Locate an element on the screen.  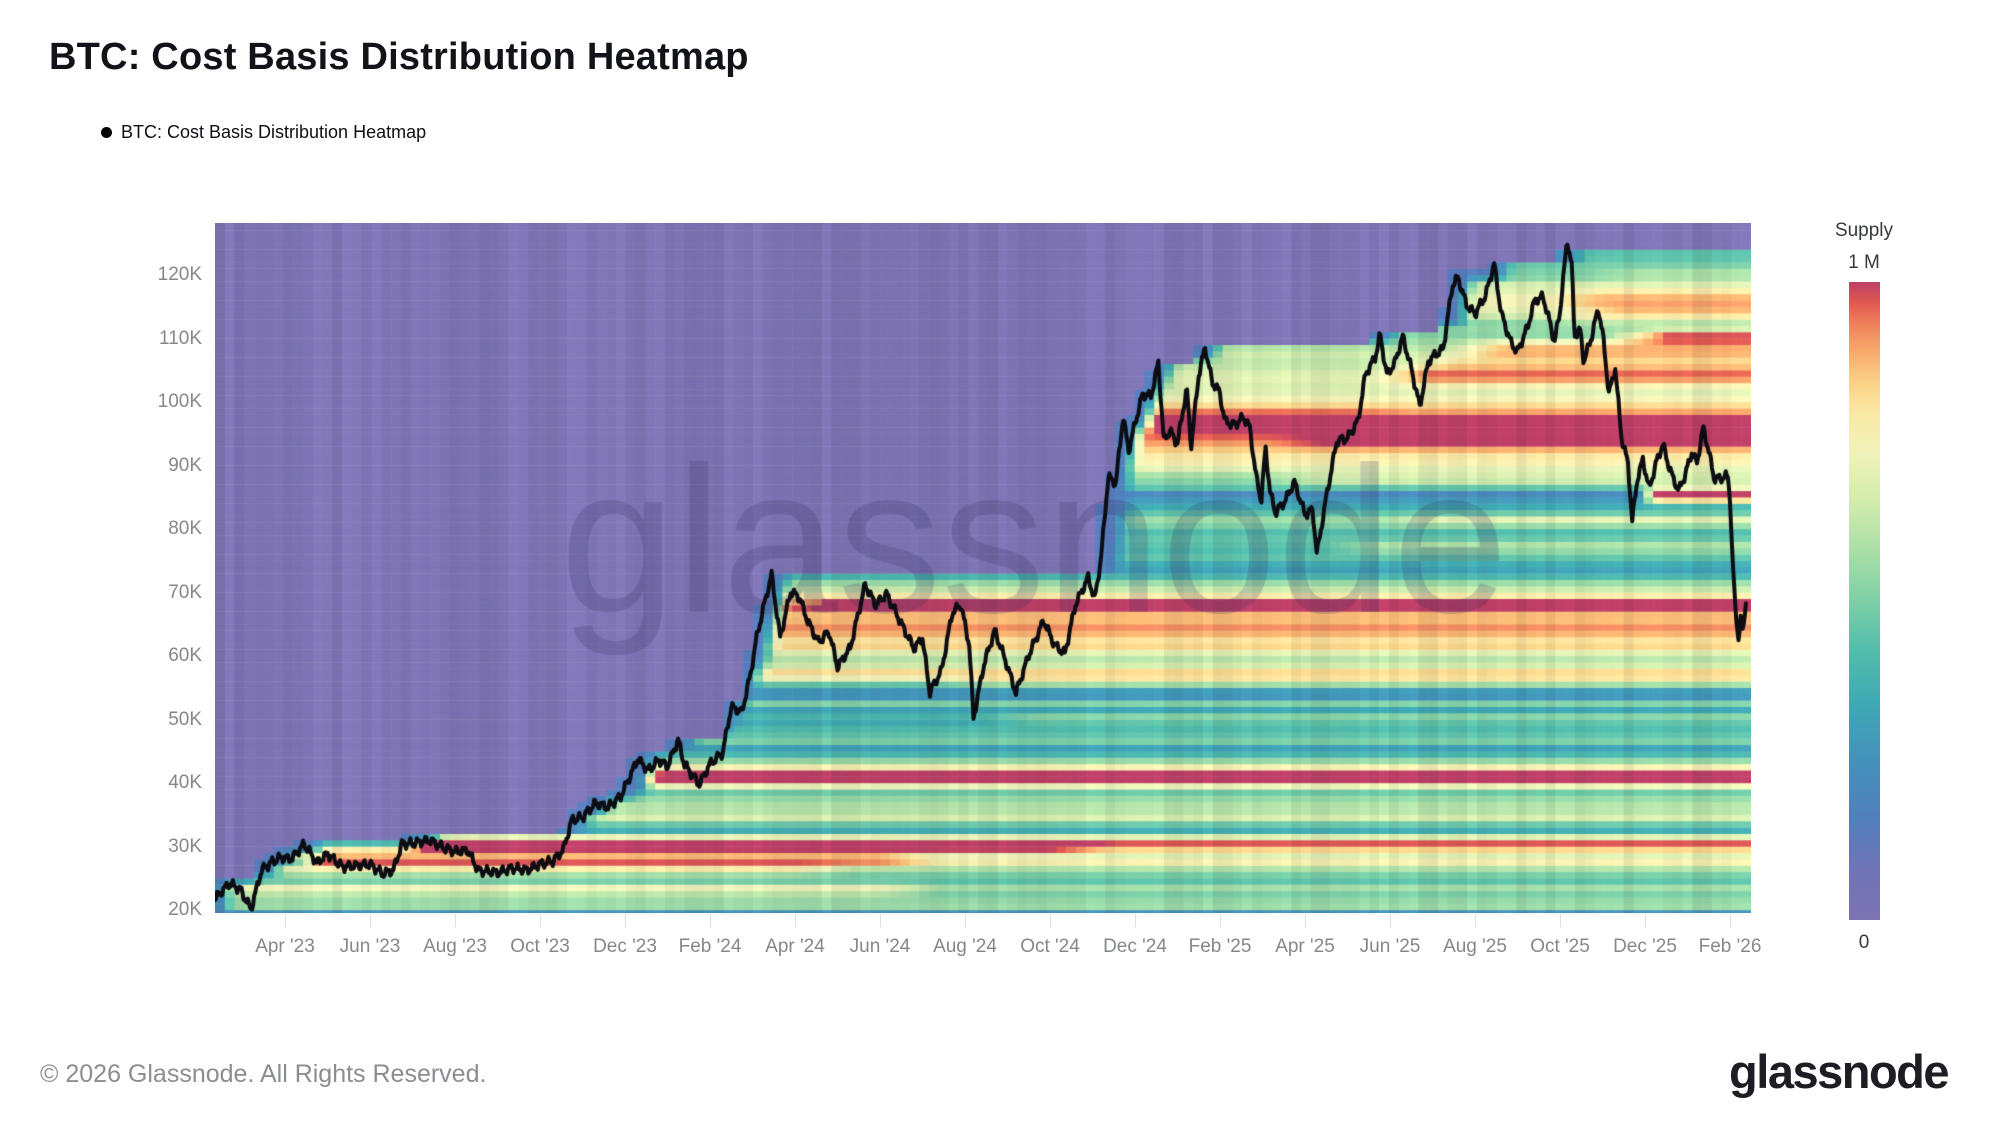
x-tick-label: Jun '24 is located at coordinates (880, 946).